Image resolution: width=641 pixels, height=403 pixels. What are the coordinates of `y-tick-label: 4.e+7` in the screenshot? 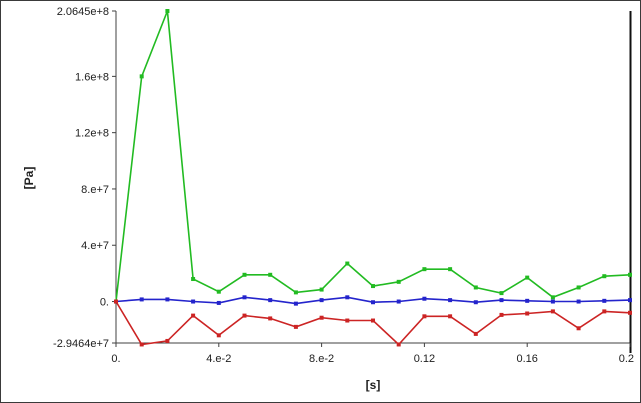 It's located at (95, 246).